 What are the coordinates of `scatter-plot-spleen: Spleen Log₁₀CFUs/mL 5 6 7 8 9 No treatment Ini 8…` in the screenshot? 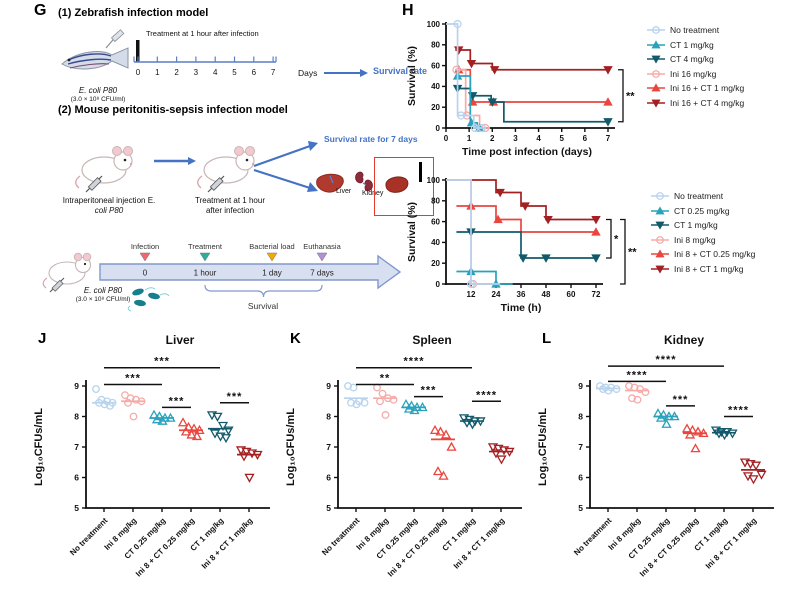 It's located at (403, 456).